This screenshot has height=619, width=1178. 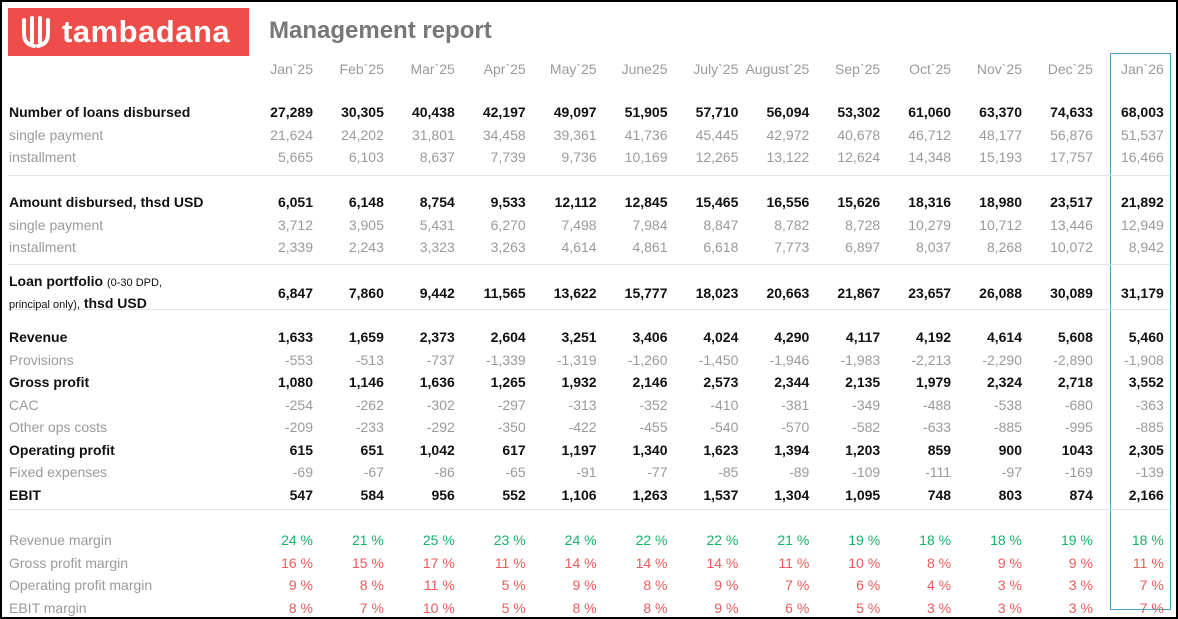 I want to click on cell: 10,279, so click(x=930, y=224).